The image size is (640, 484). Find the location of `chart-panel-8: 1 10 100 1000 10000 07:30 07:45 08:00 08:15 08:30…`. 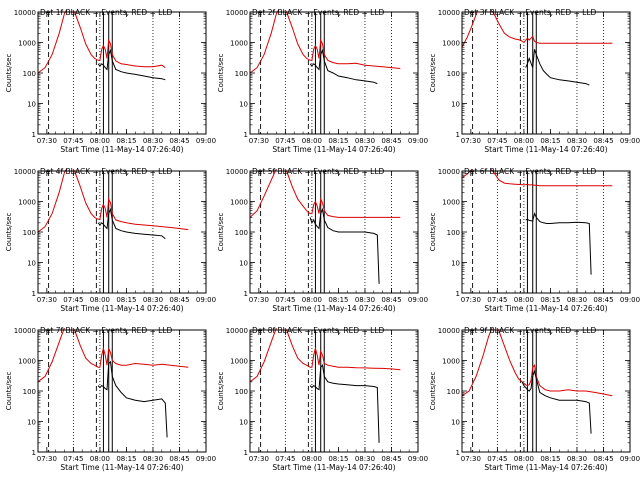

chart-panel-8: 1 10 100 1000 10000 07:30 07:45 08:00 08:15 08:30… is located at coordinates (322, 399).